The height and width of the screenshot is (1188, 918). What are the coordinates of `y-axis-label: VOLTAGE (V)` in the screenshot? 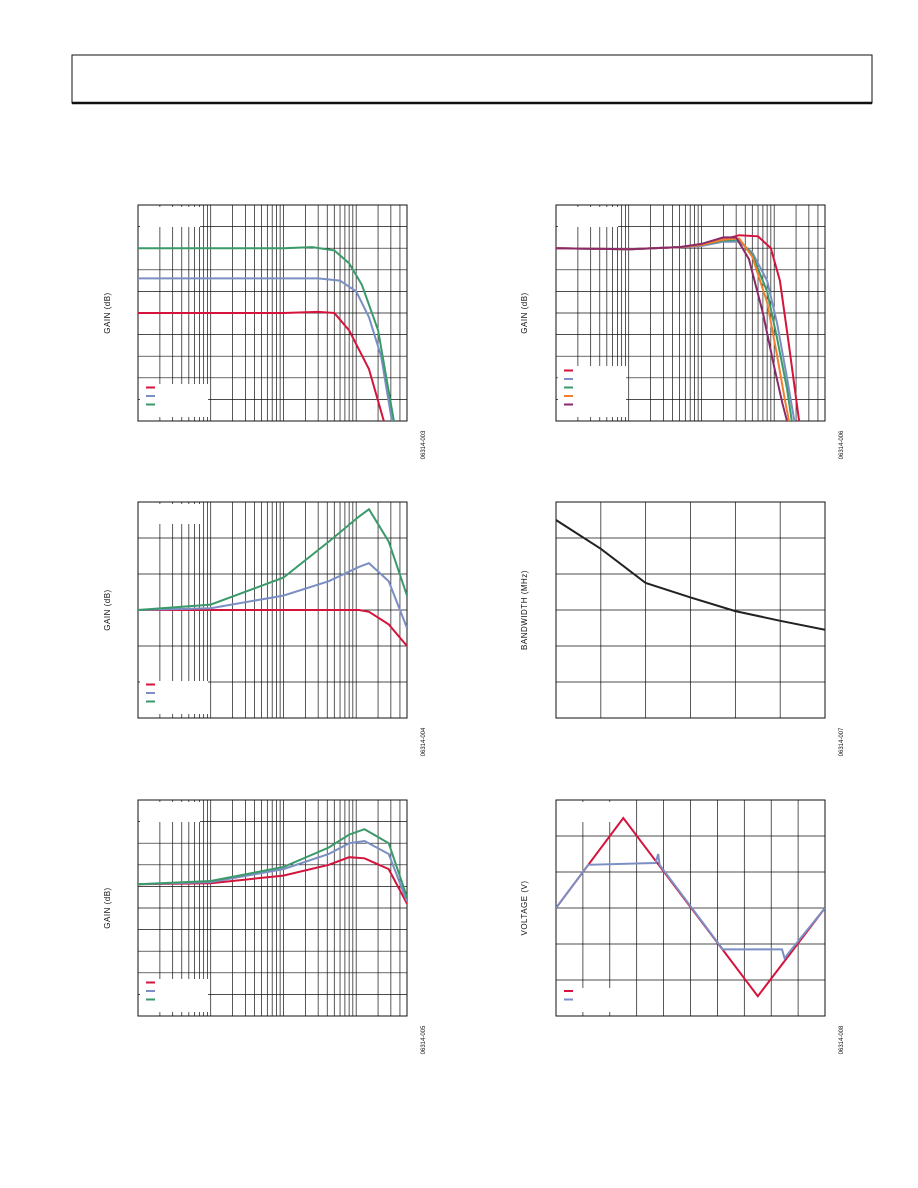 It's located at (524, 908).